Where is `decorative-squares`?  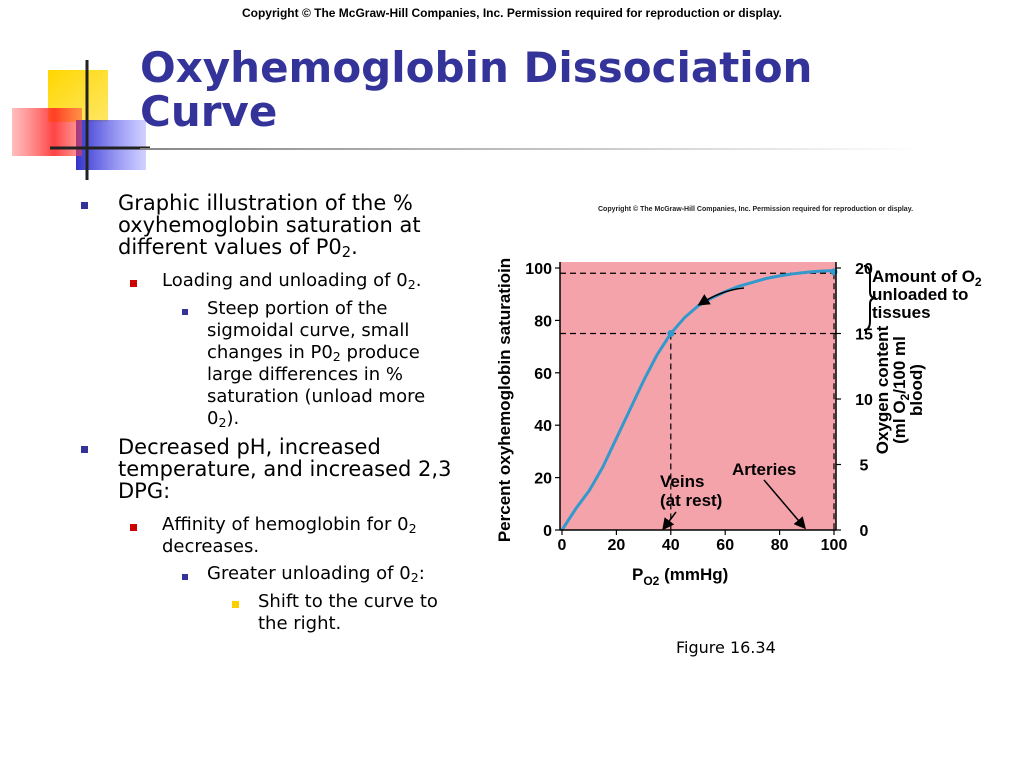 decorative-squares is located at coordinates (81, 120).